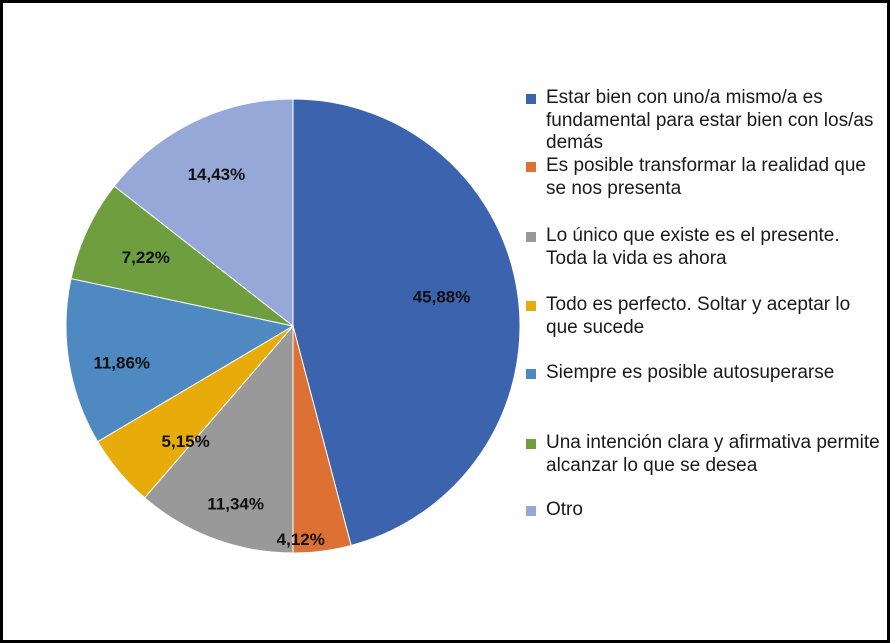 Image resolution: width=890 pixels, height=643 pixels. I want to click on slice-data-label-7: 14,43%, so click(217, 174).